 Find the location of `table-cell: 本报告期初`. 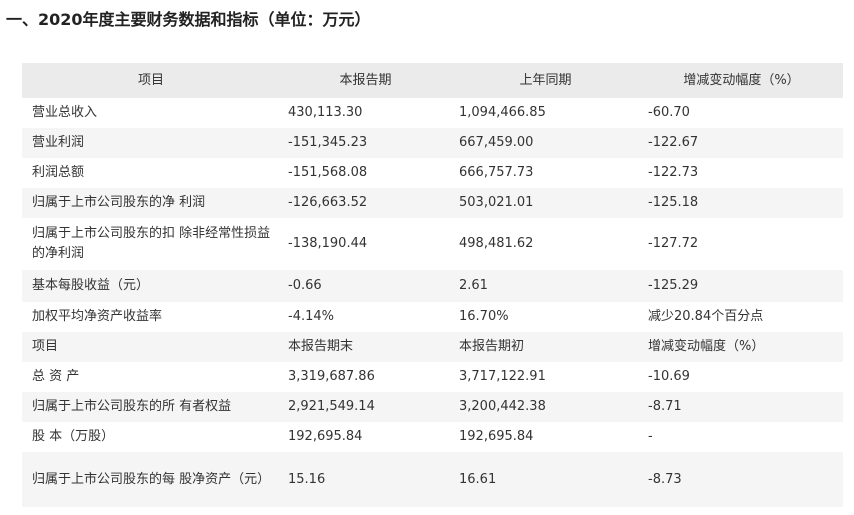

table-cell: 本报告期初 is located at coordinates (492, 346).